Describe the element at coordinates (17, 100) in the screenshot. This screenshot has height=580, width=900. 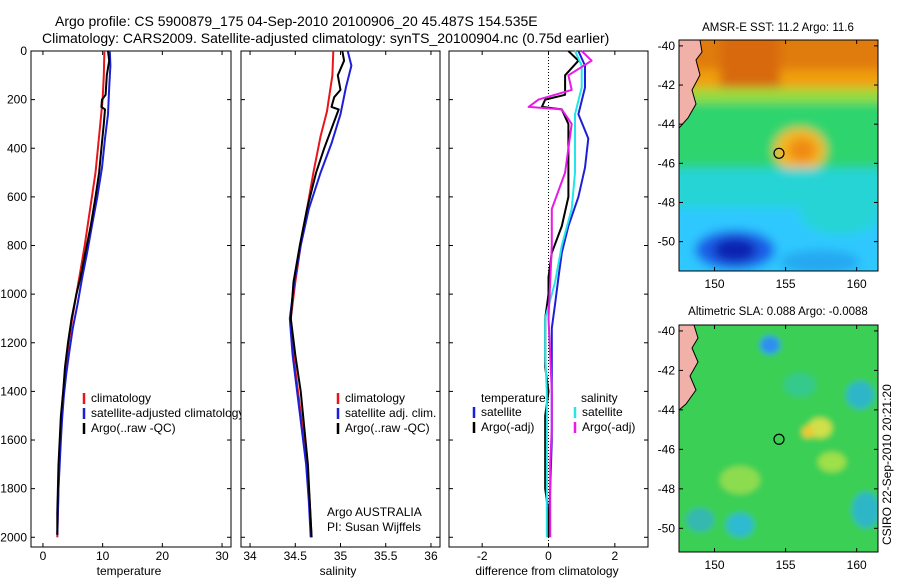
I see `y-tick-label: 200` at that location.